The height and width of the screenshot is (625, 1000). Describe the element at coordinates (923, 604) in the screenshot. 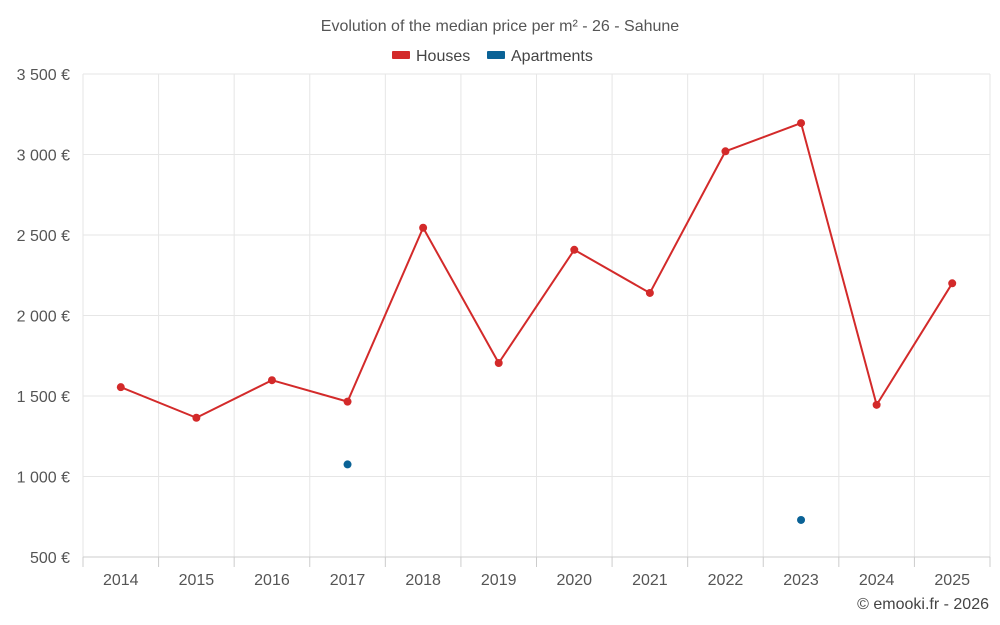

I see `credit-text: © emooki.fr - 2026` at that location.